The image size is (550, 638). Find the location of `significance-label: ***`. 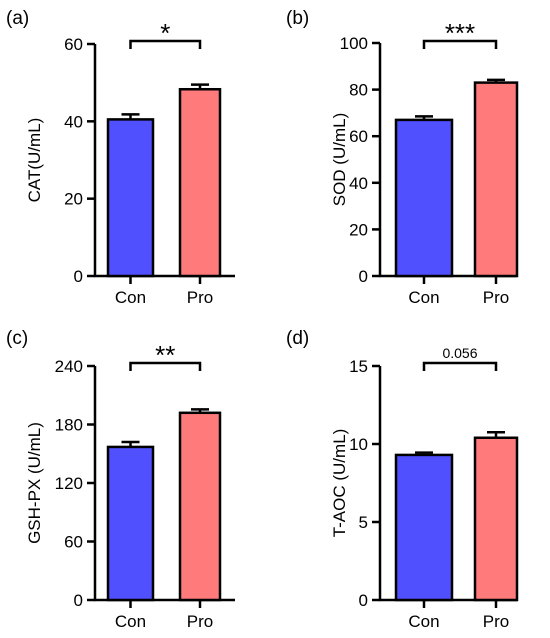

significance-label: *** is located at coordinates (460, 33).